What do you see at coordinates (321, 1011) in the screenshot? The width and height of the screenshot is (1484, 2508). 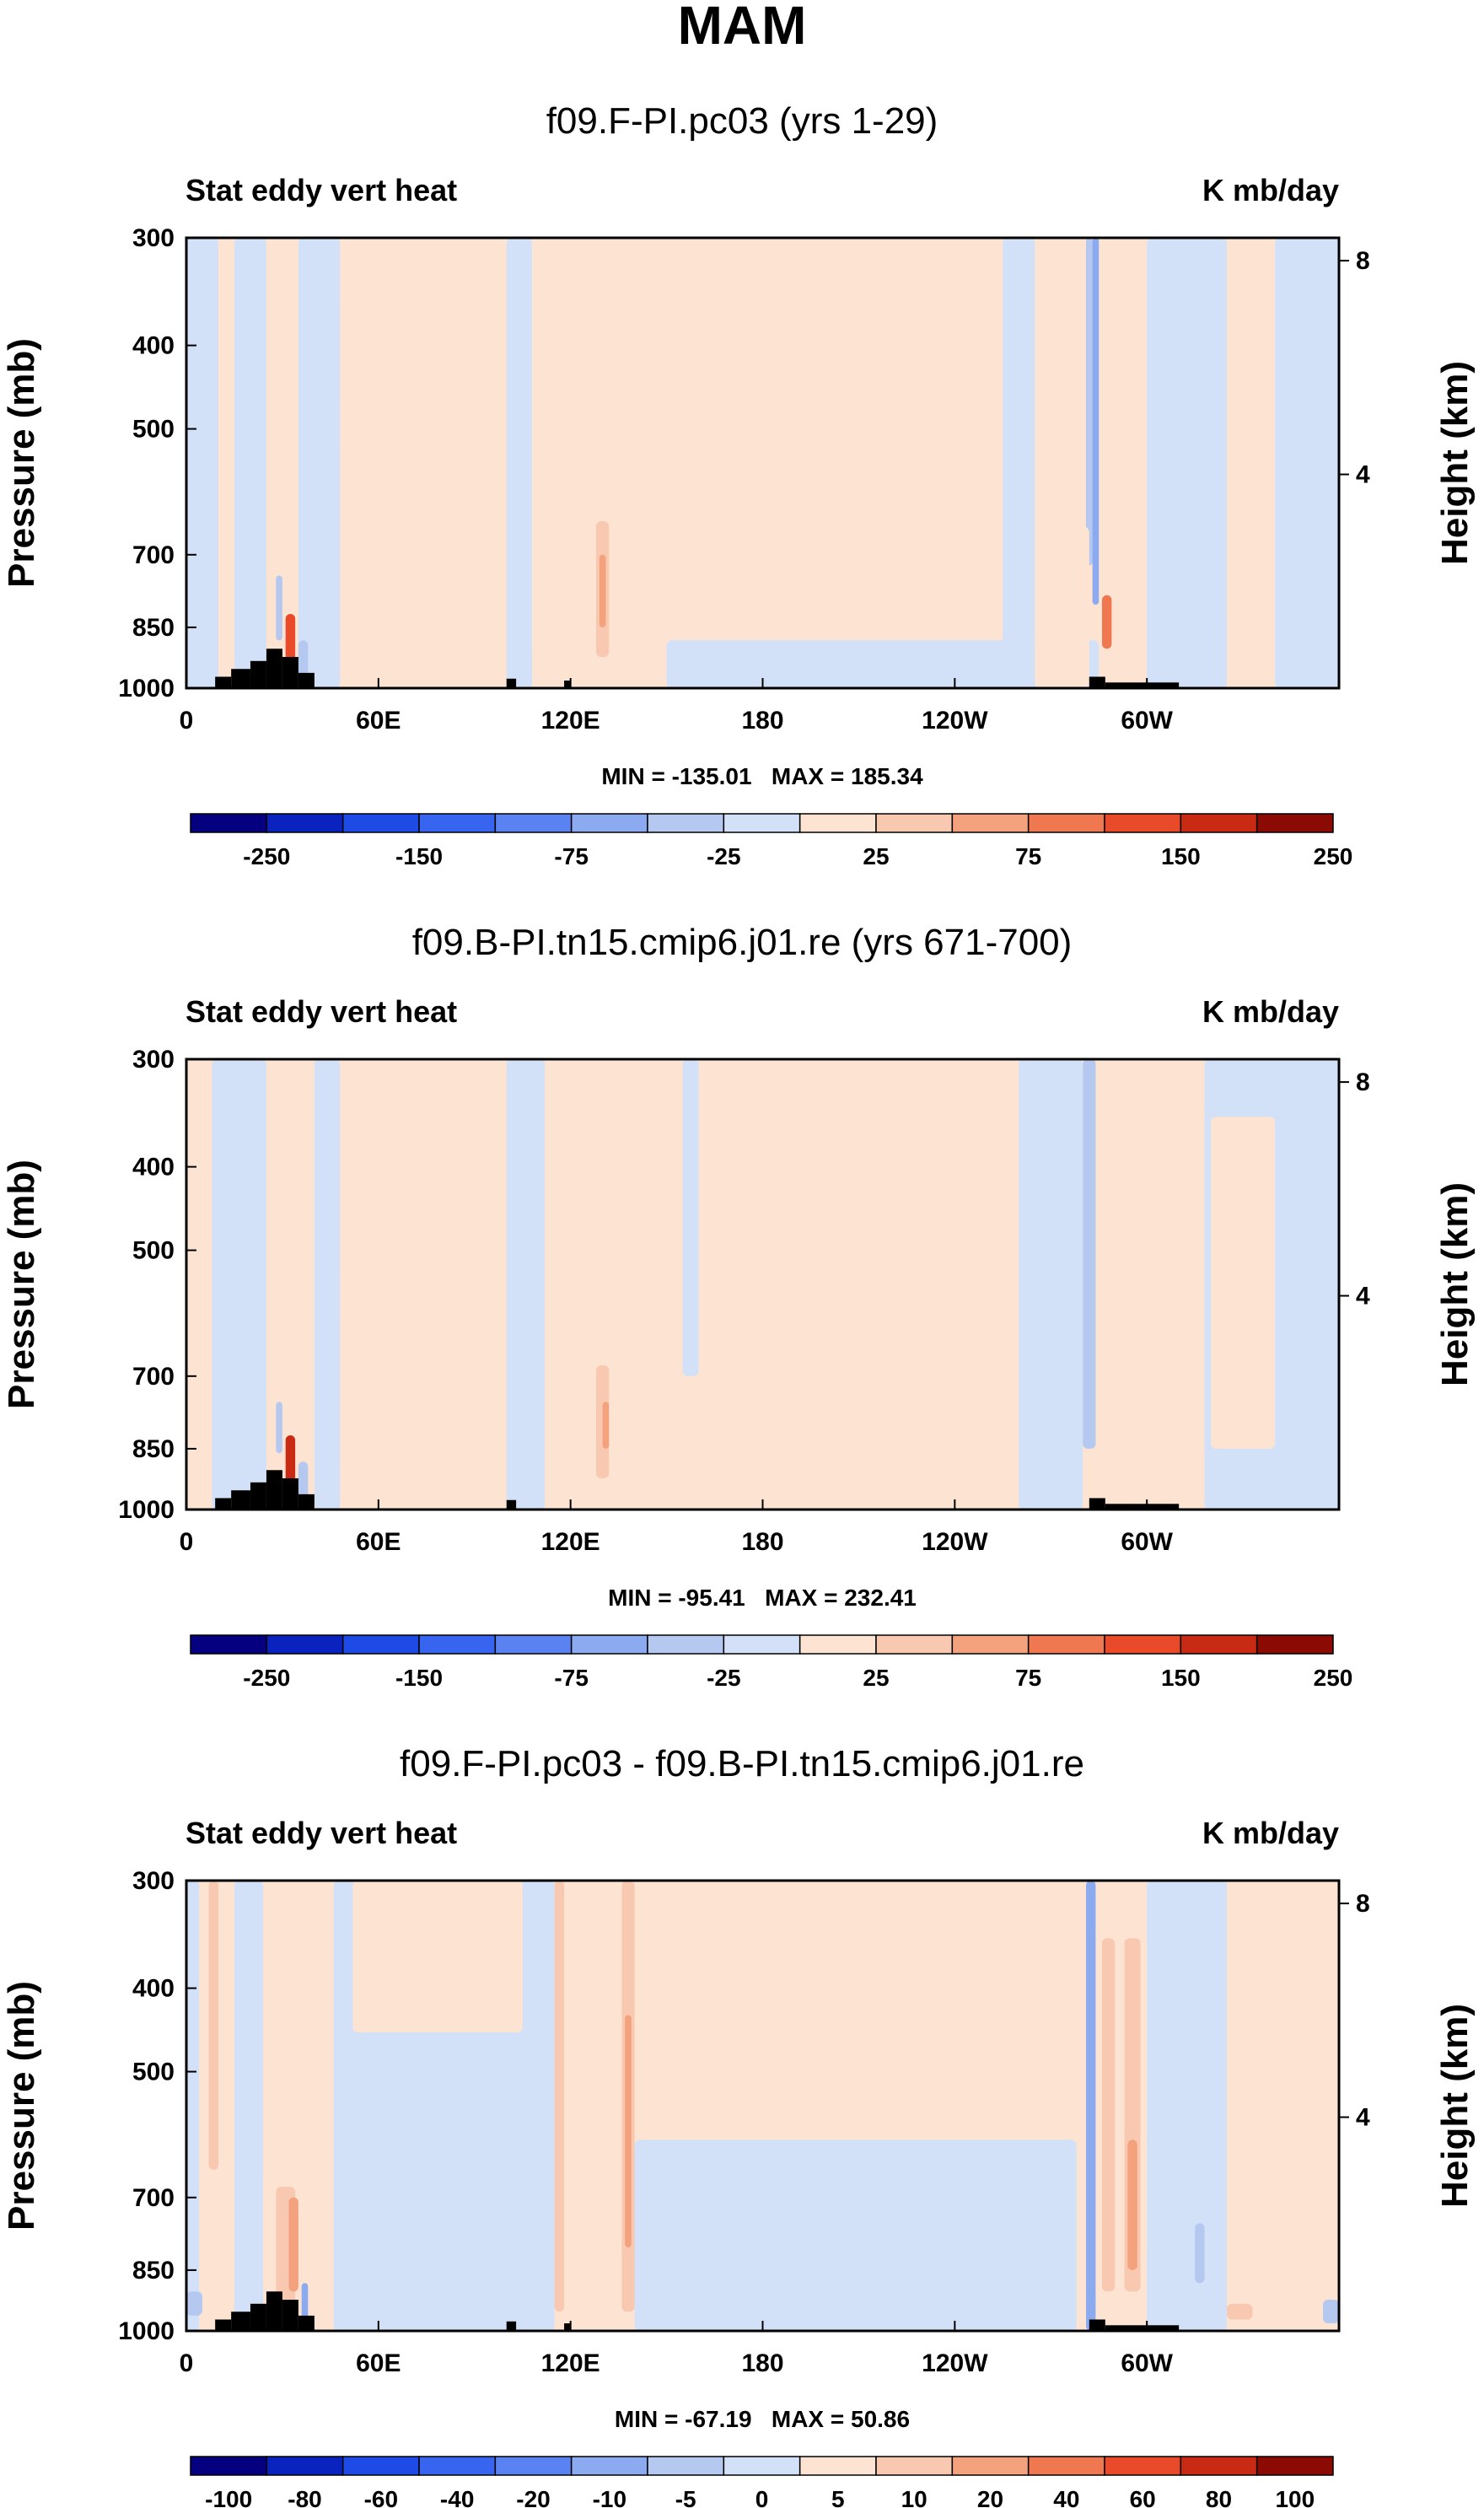 I see `panel-2-left-label: Stat eddy vert heat` at bounding box center [321, 1011].